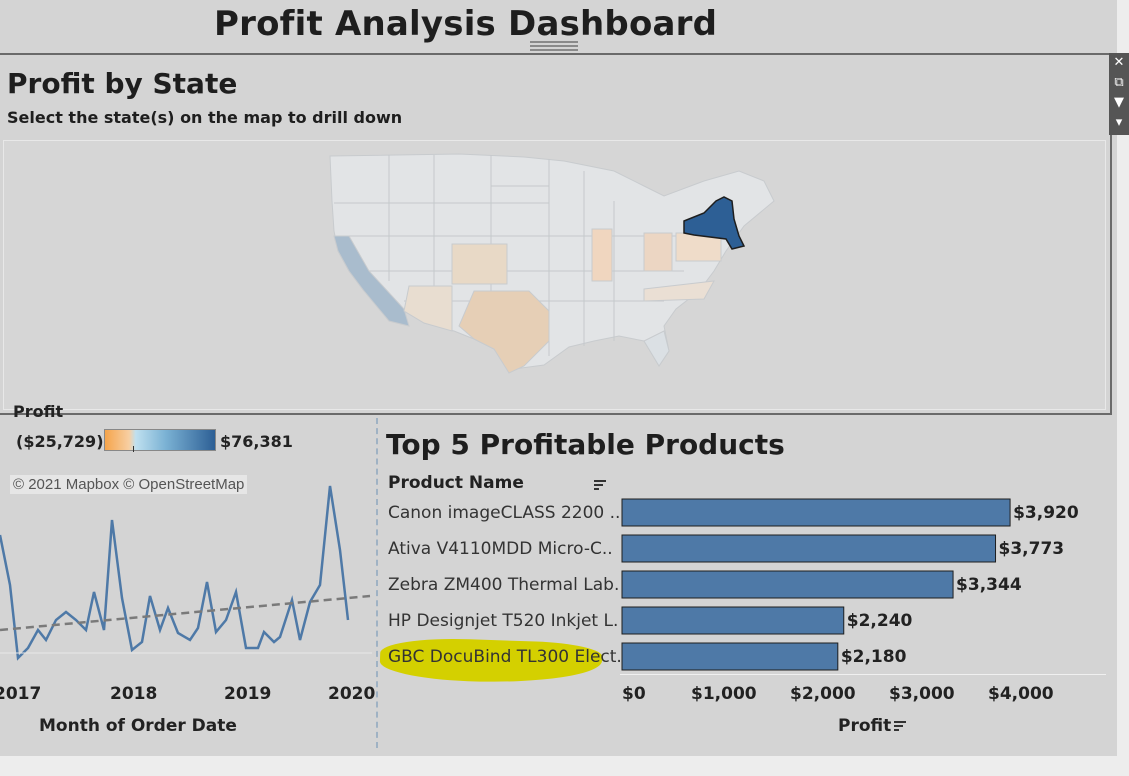 The height and width of the screenshot is (776, 1129). I want to click on state-texas, so click(504, 332).